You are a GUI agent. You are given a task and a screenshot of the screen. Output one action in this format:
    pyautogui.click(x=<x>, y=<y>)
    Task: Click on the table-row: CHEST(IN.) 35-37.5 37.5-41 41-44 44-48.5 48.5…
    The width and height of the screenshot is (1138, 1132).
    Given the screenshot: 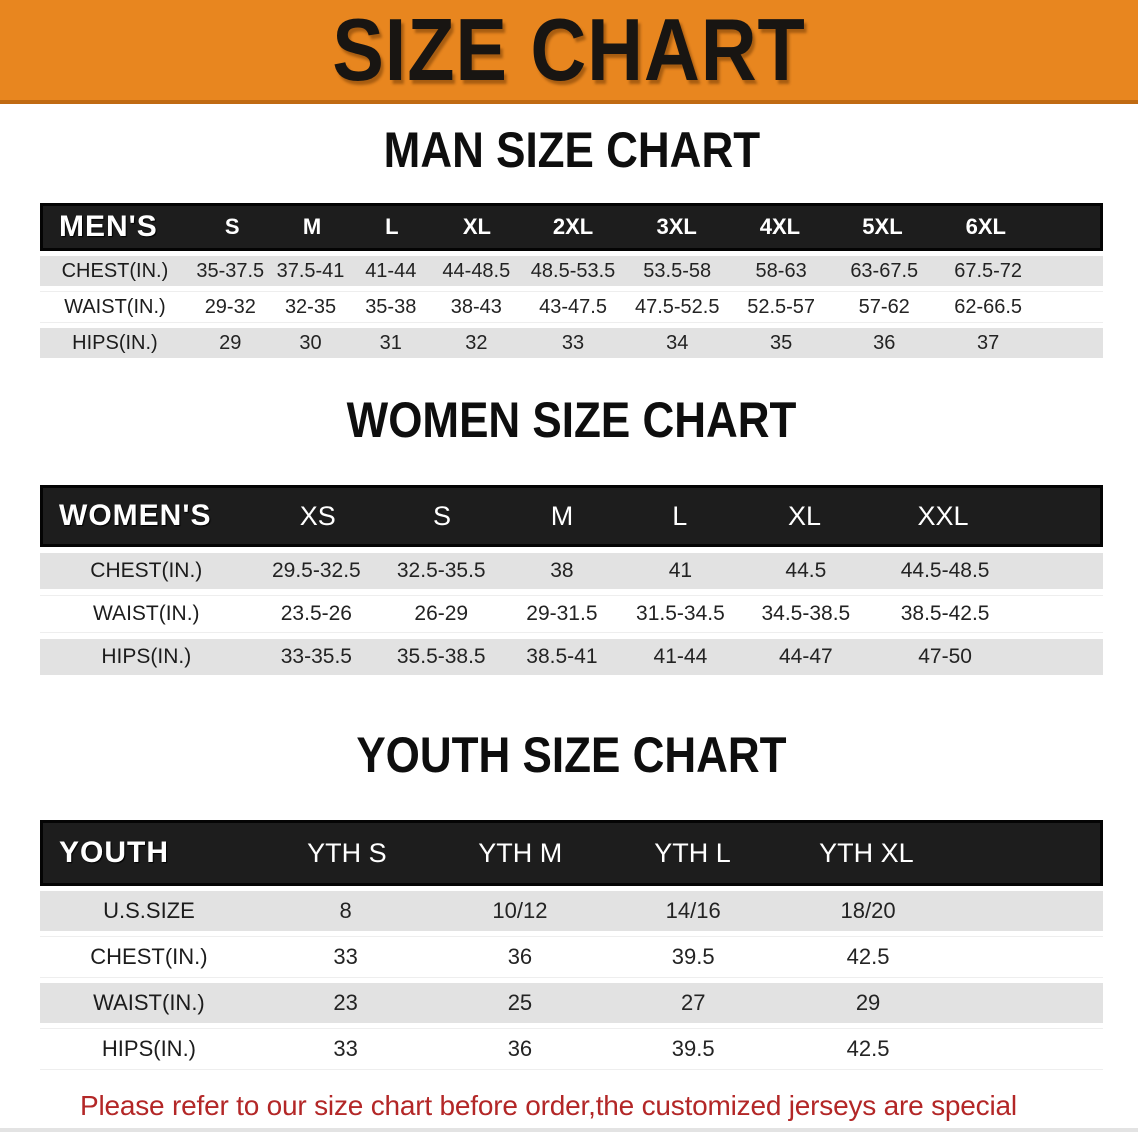 What is the action you would take?
    pyautogui.click(x=571, y=271)
    